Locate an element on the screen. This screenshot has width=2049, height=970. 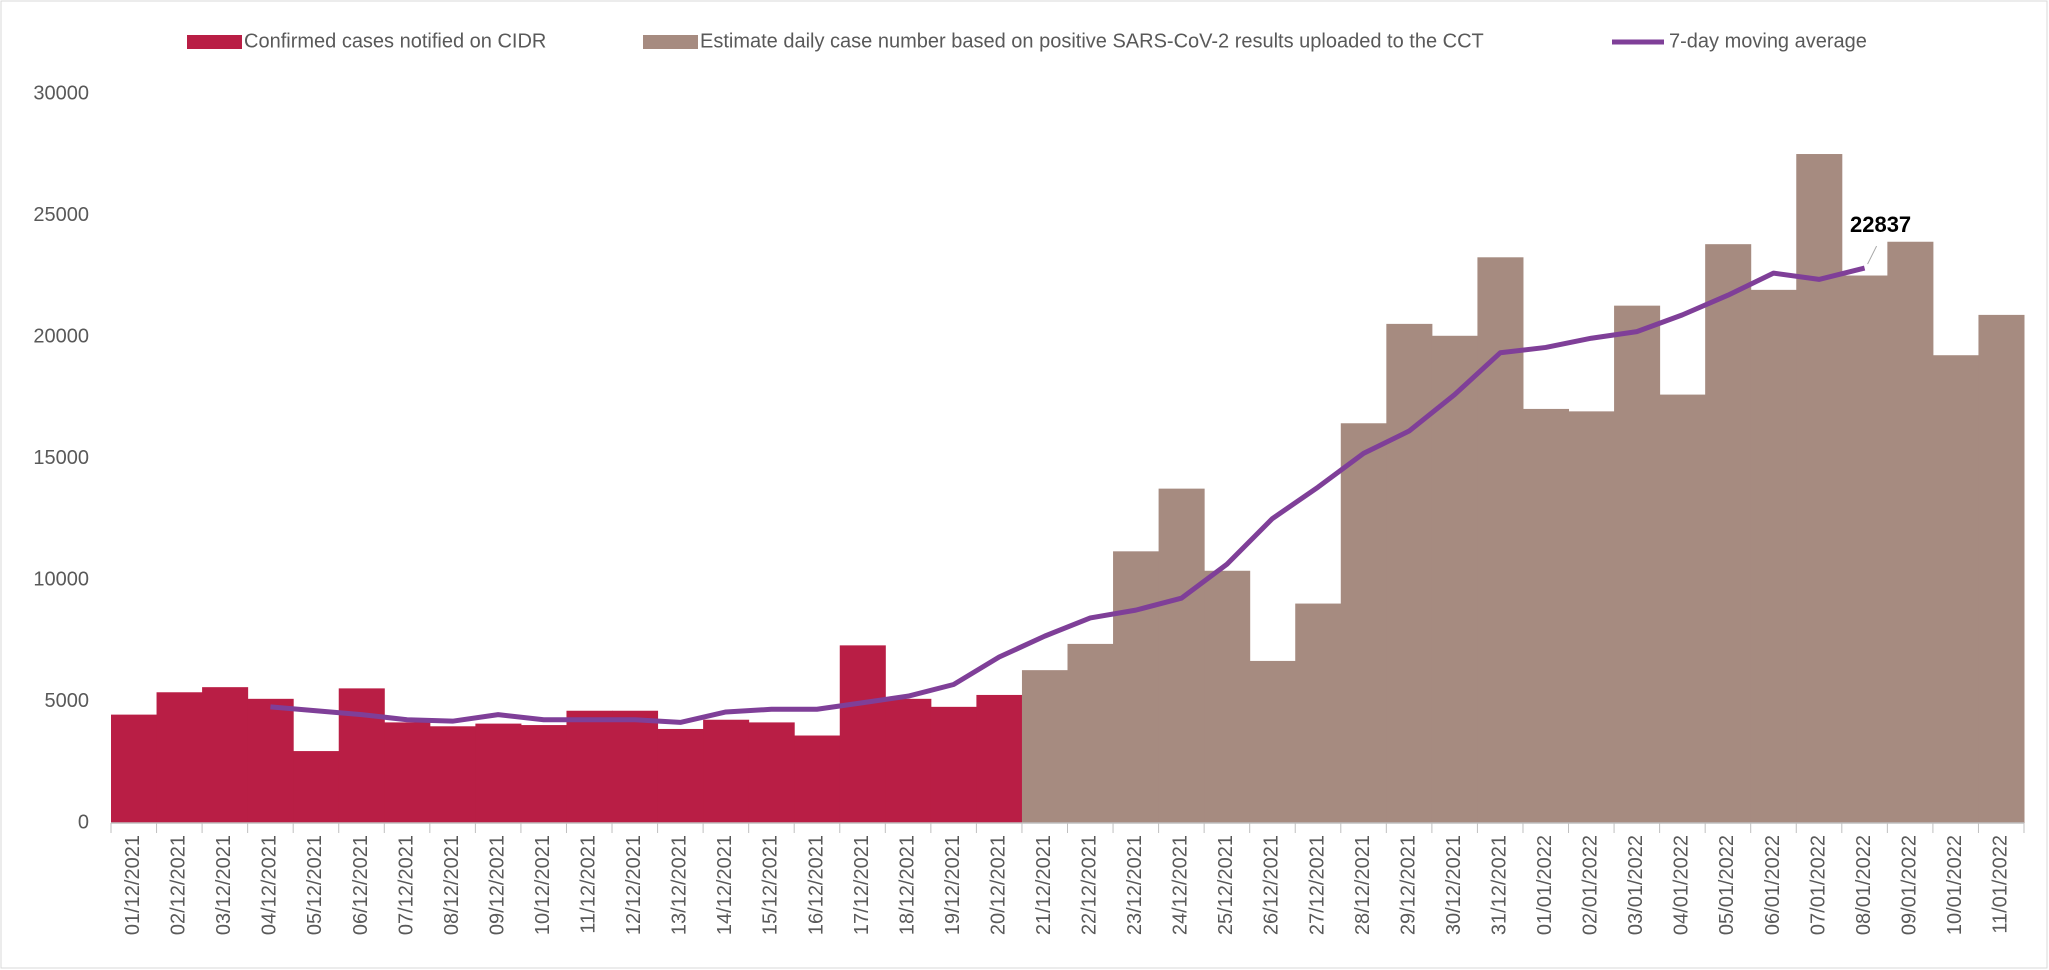
x-tick-label: 17/12/2021 is located at coordinates (862, 885).